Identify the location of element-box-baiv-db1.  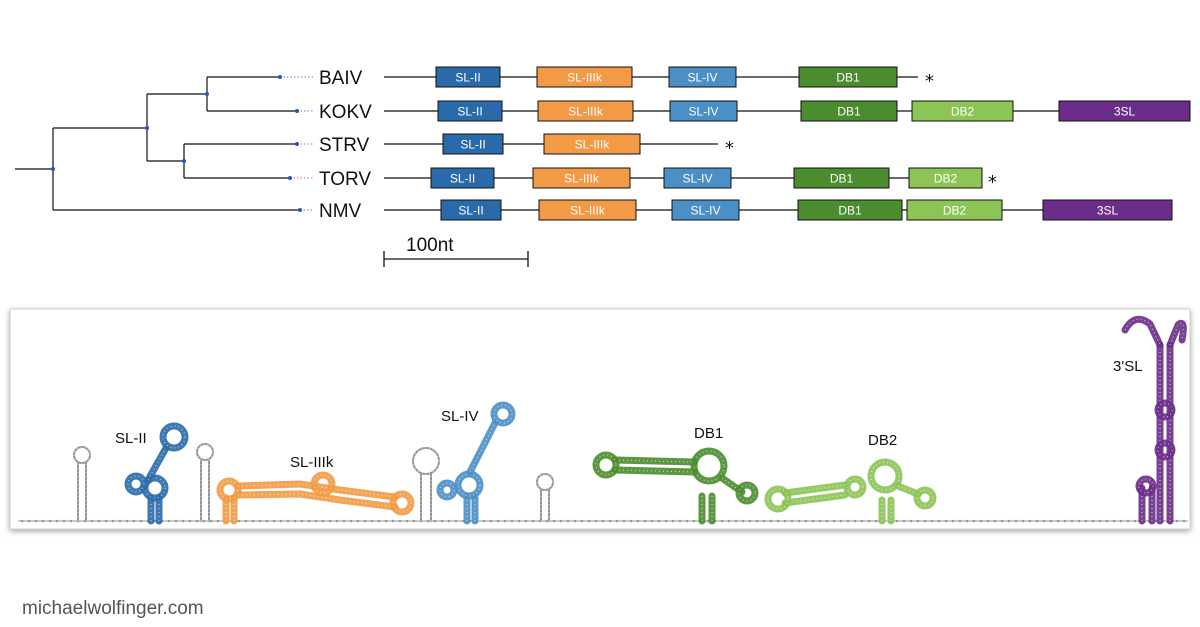
(848, 77).